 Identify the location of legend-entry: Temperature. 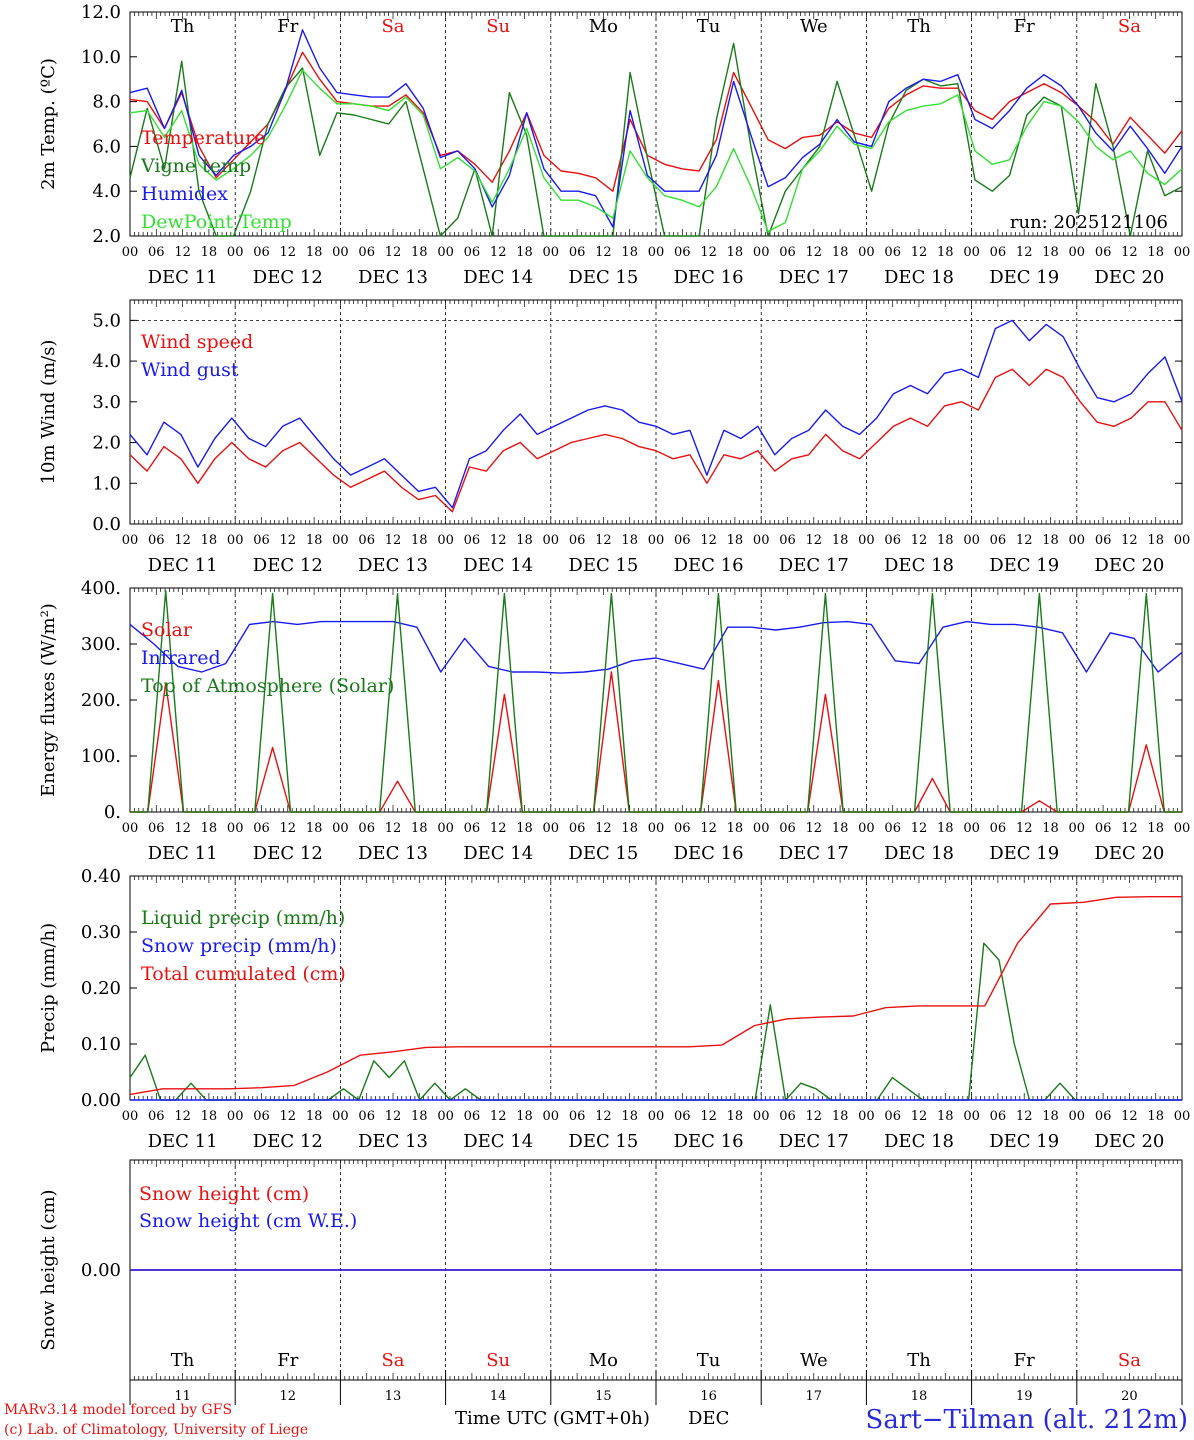
(203, 138).